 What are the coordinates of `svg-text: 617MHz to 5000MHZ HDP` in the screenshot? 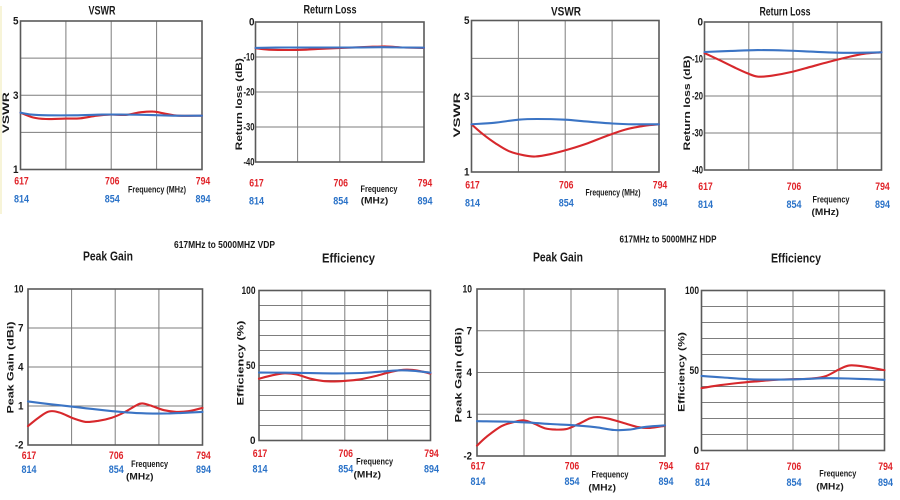 It's located at (668, 240).